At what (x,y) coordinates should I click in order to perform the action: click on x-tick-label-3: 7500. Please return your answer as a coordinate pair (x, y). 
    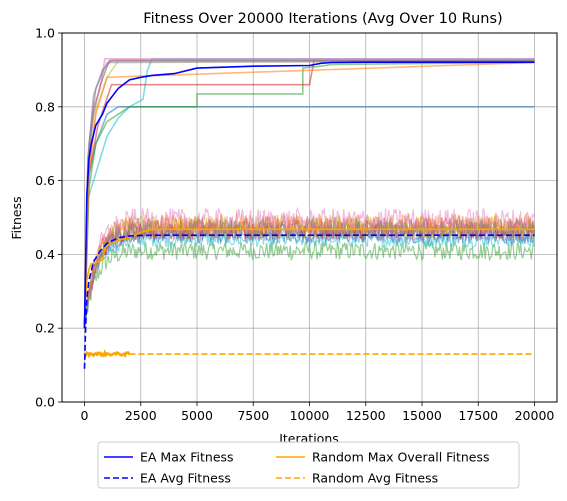
    Looking at the image, I should click on (253, 415).